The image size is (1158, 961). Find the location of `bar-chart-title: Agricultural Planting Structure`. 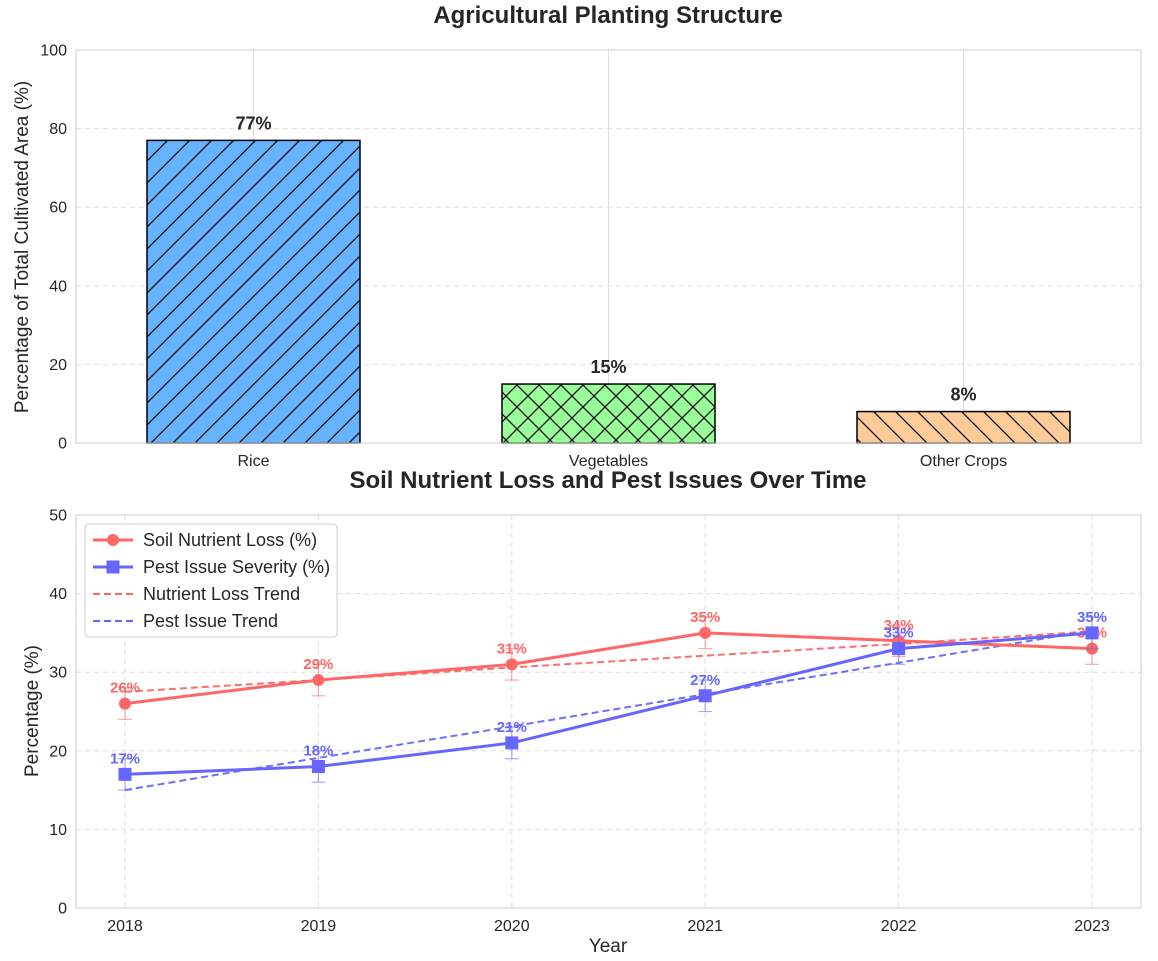

bar-chart-title: Agricultural Planting Structure is located at coordinates (607, 15).